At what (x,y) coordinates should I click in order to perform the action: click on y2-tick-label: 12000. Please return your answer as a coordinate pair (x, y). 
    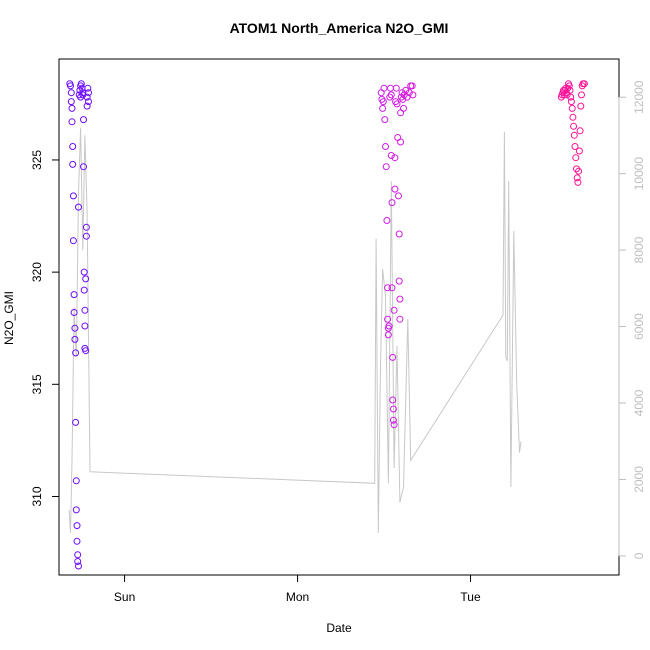
    Looking at the image, I should click on (639, 97).